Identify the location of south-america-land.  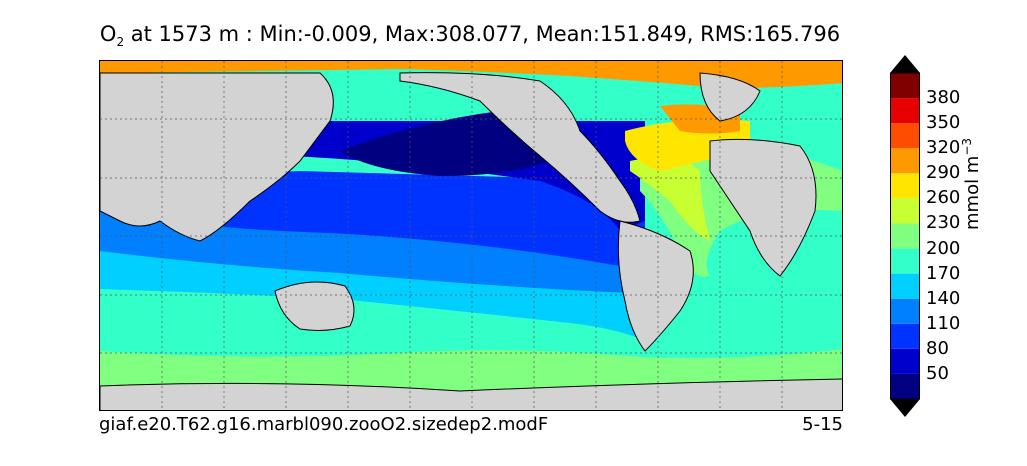
(655, 286).